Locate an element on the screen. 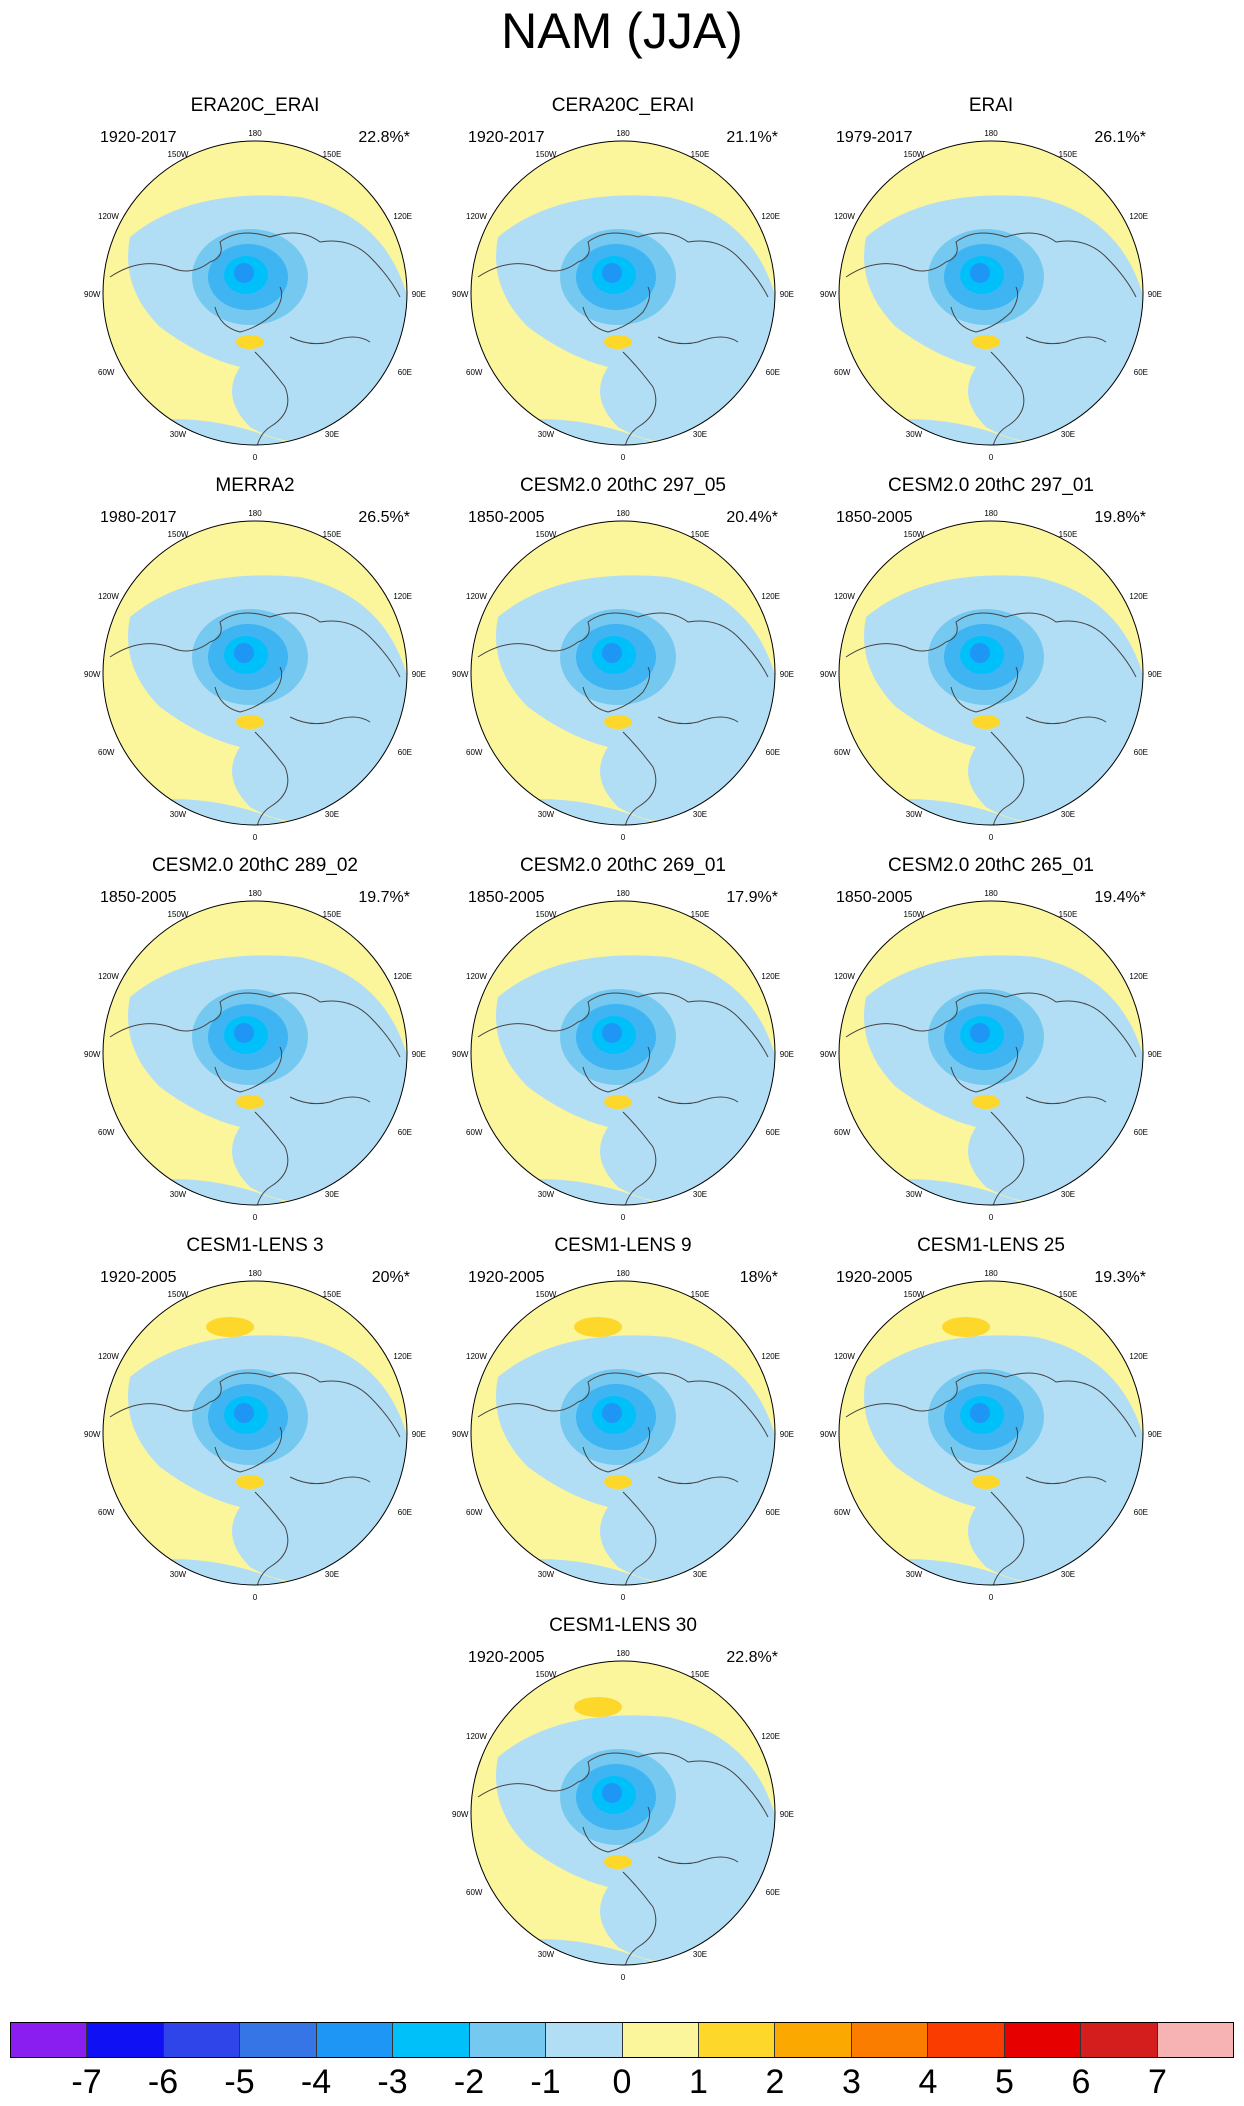  panel-title: CESM2.0 20thC 265_01 is located at coordinates (991, 865).